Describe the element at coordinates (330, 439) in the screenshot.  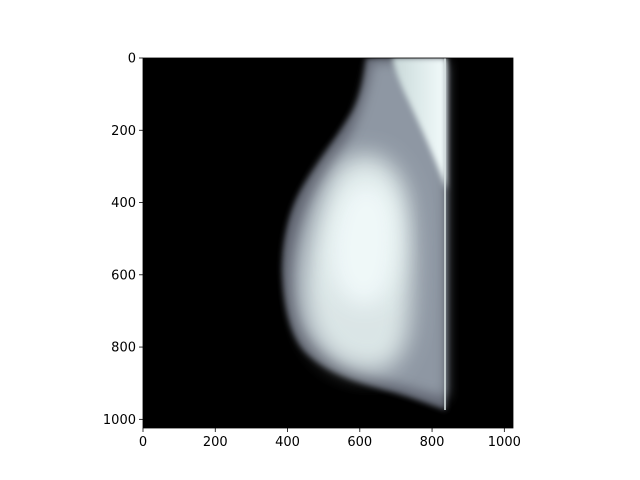
I see `x-axis: 0 200 400 600 800 1000` at that location.